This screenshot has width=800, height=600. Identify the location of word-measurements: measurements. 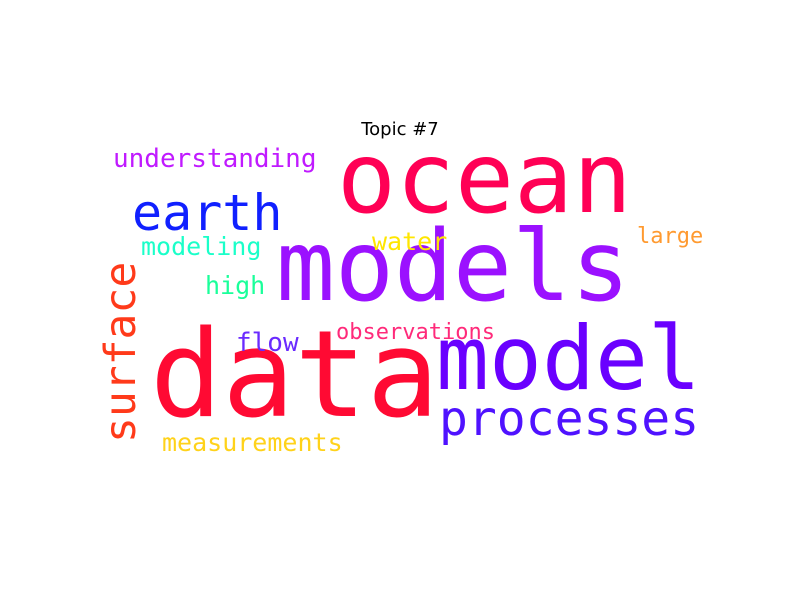
(252, 442).